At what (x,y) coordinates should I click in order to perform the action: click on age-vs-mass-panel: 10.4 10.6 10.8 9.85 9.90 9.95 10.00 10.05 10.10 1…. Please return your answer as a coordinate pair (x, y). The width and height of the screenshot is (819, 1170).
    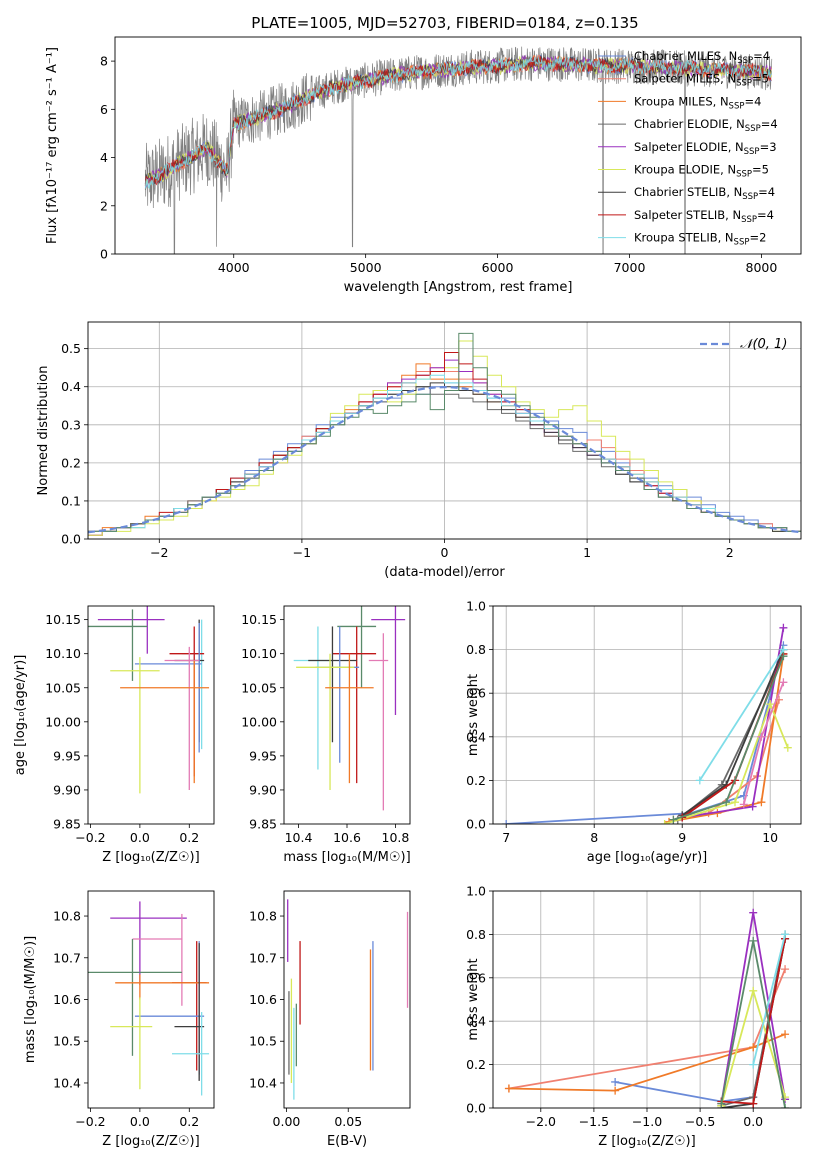
    Looking at the image, I should click on (326, 735).